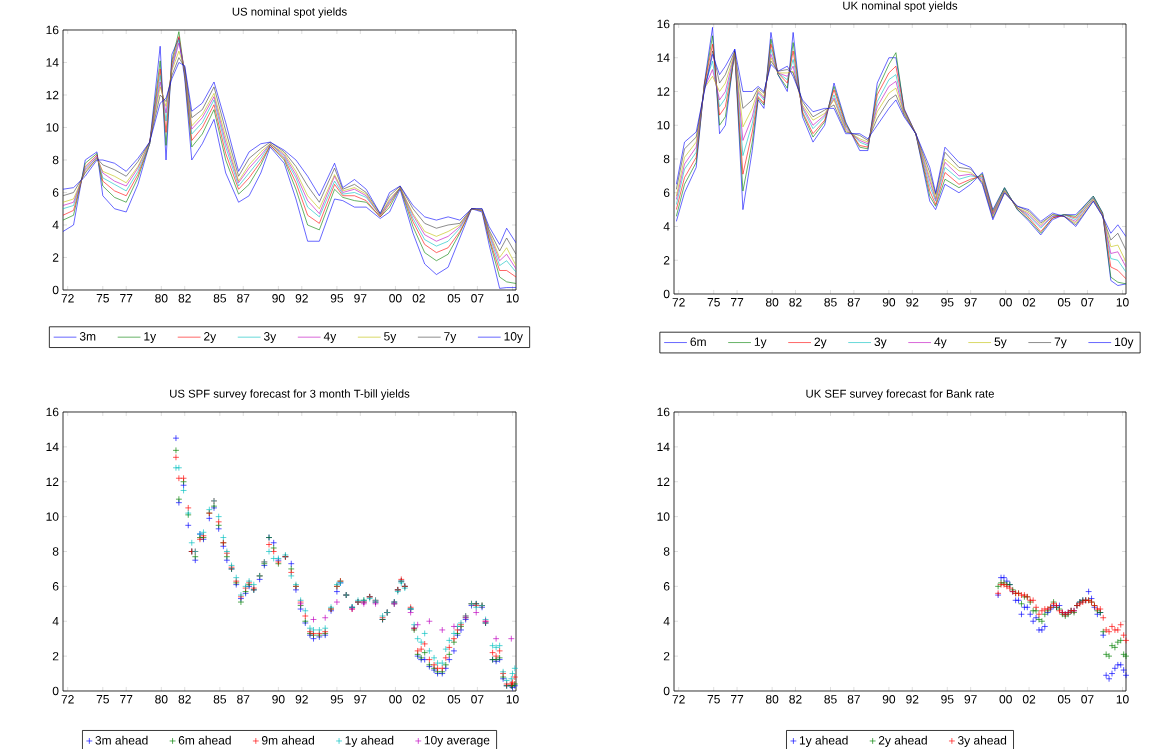 Image resolution: width=1165 pixels, height=749 pixels. What do you see at coordinates (760, 343) in the screenshot?
I see `legend-label: 1y` at bounding box center [760, 343].